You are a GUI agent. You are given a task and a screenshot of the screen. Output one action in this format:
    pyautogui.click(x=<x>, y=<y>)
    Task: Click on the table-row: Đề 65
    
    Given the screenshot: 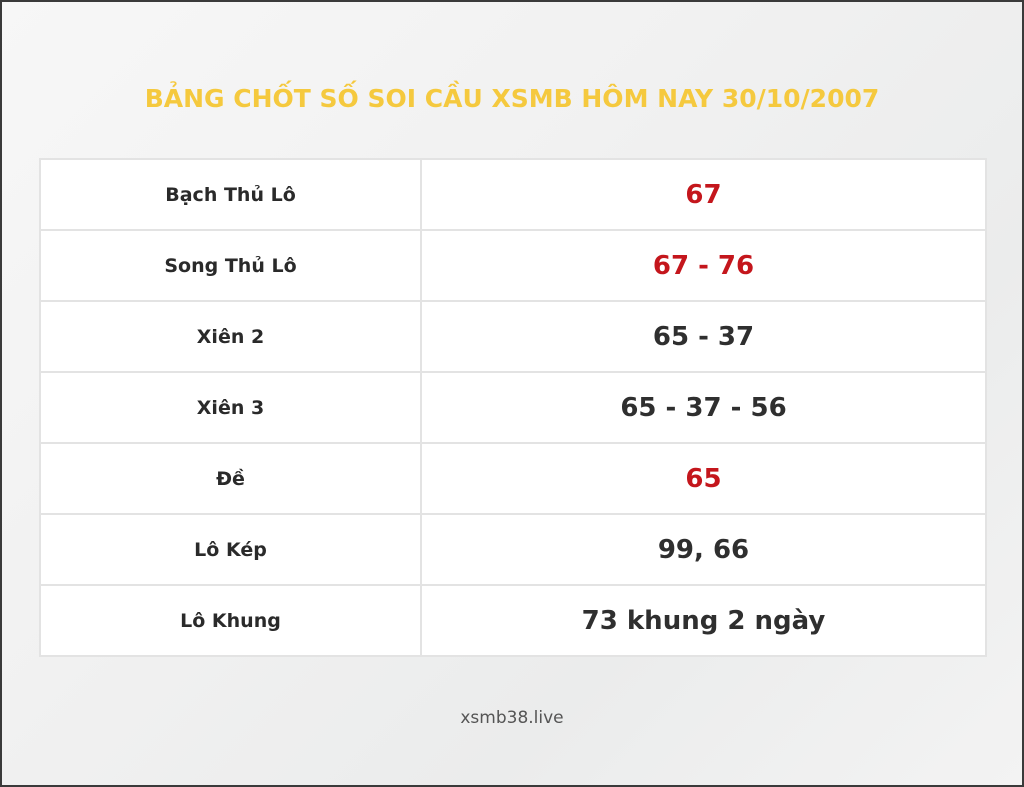 What is the action you would take?
    pyautogui.click(x=513, y=478)
    